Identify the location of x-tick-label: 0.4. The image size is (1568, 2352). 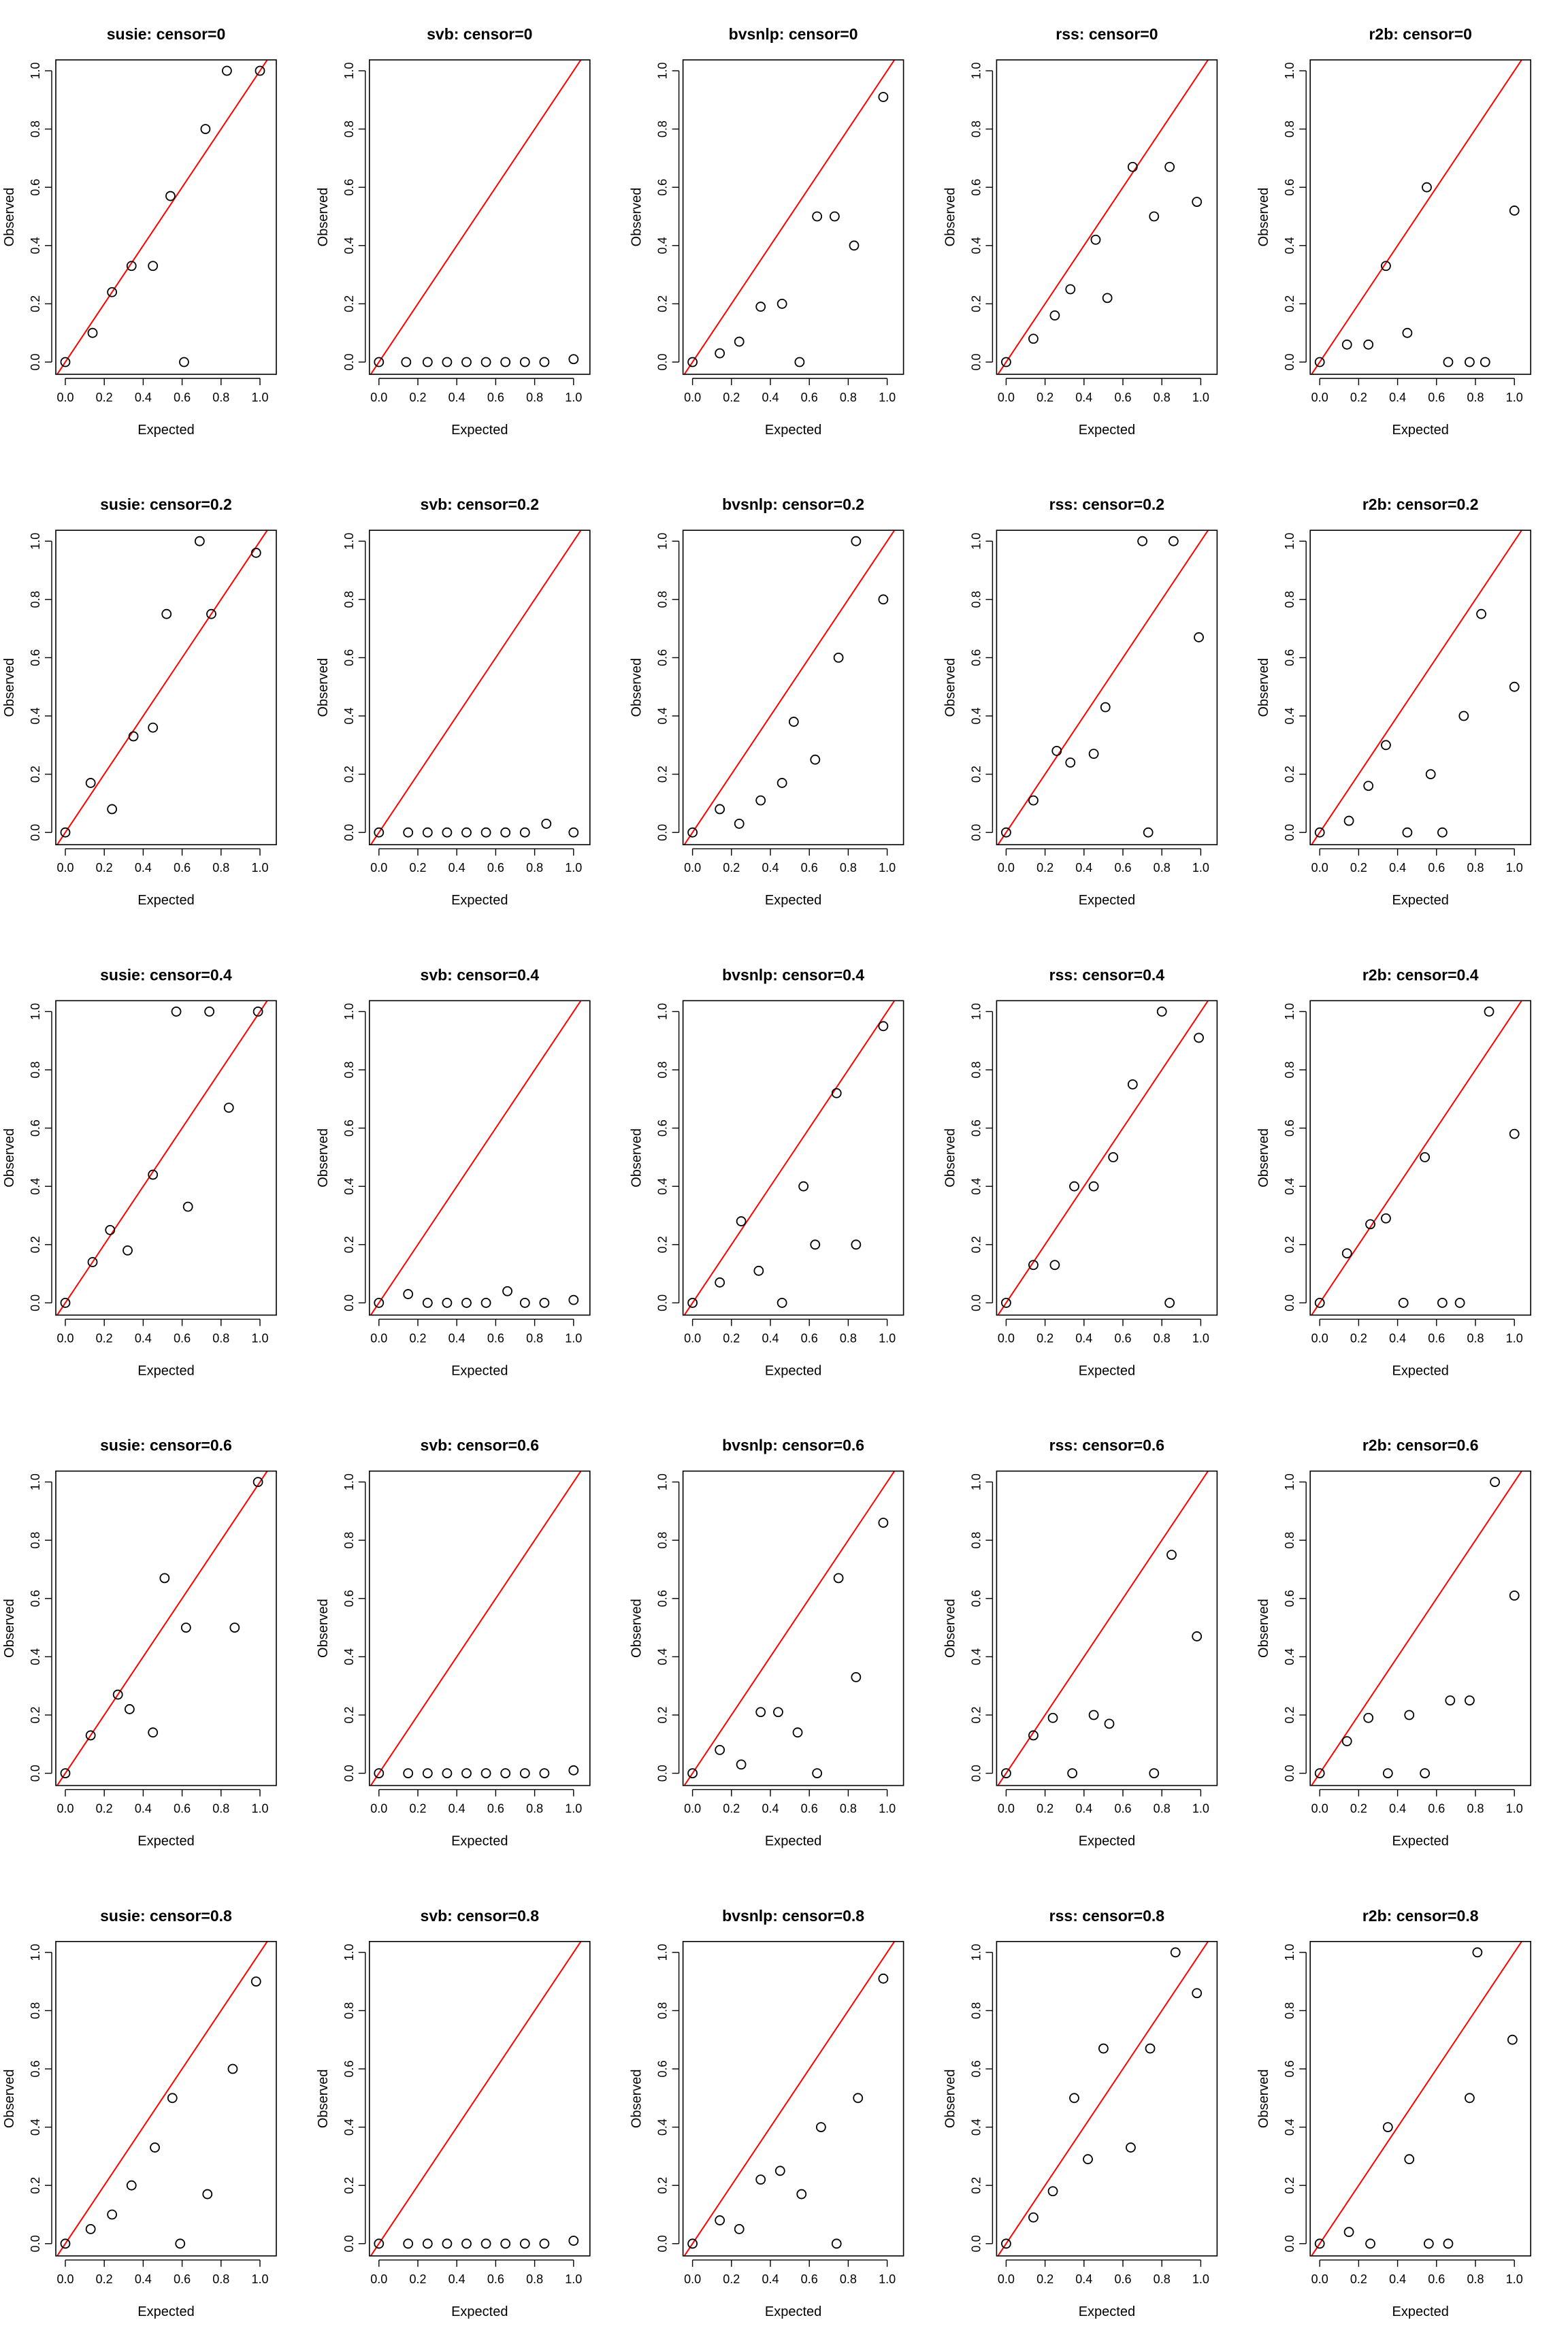
(457, 1809).